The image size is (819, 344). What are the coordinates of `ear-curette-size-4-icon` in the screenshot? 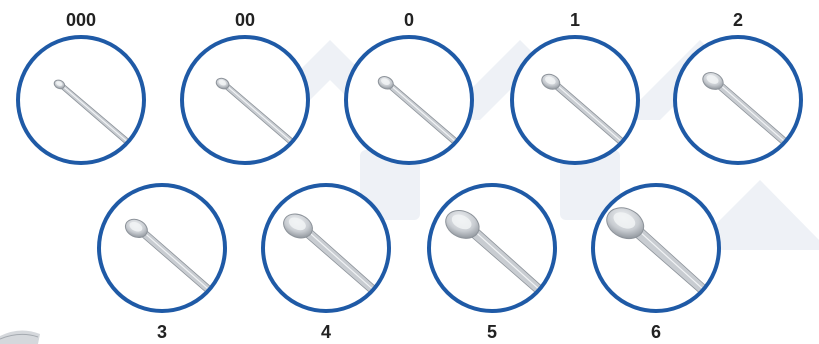 It's located at (326, 248).